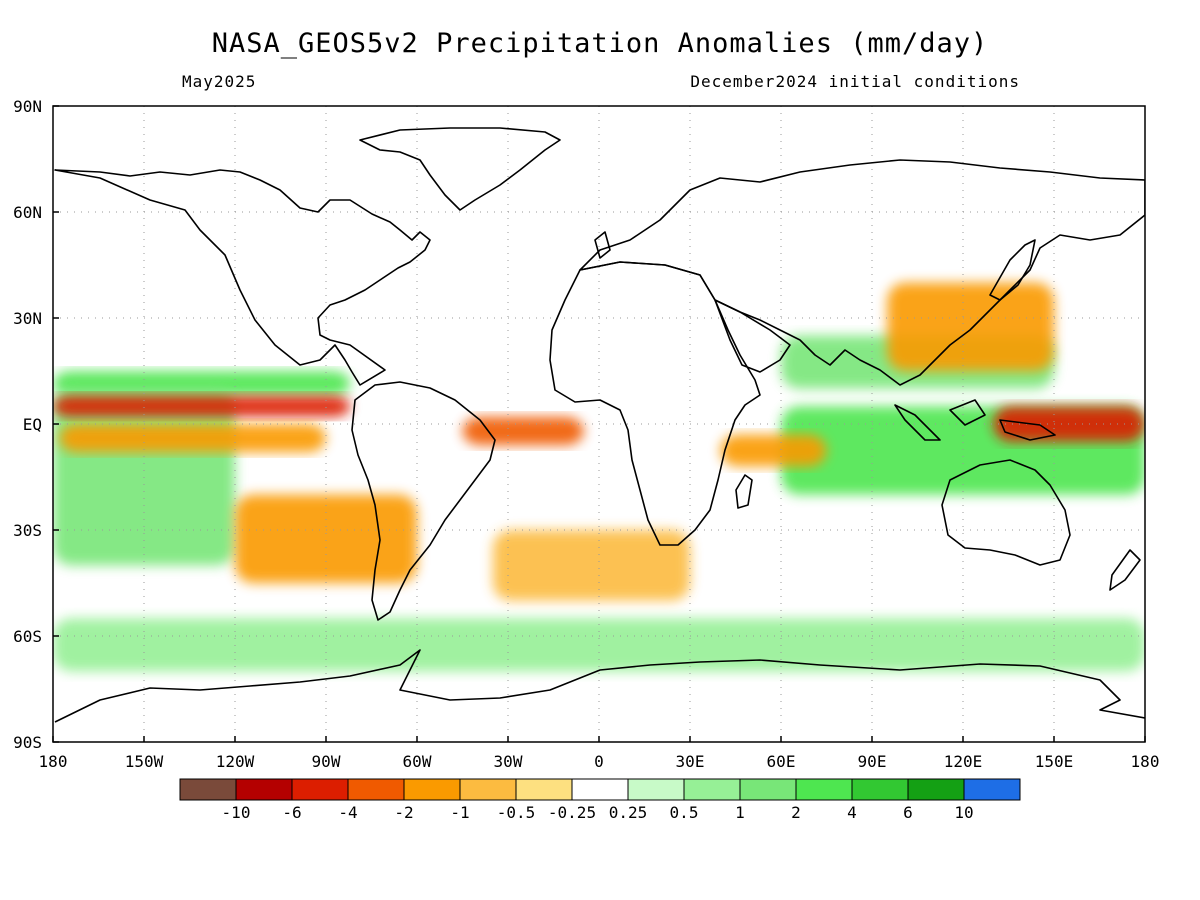  Describe the element at coordinates (144, 761) in the screenshot. I see `longitude-tick-label: 150W` at that location.